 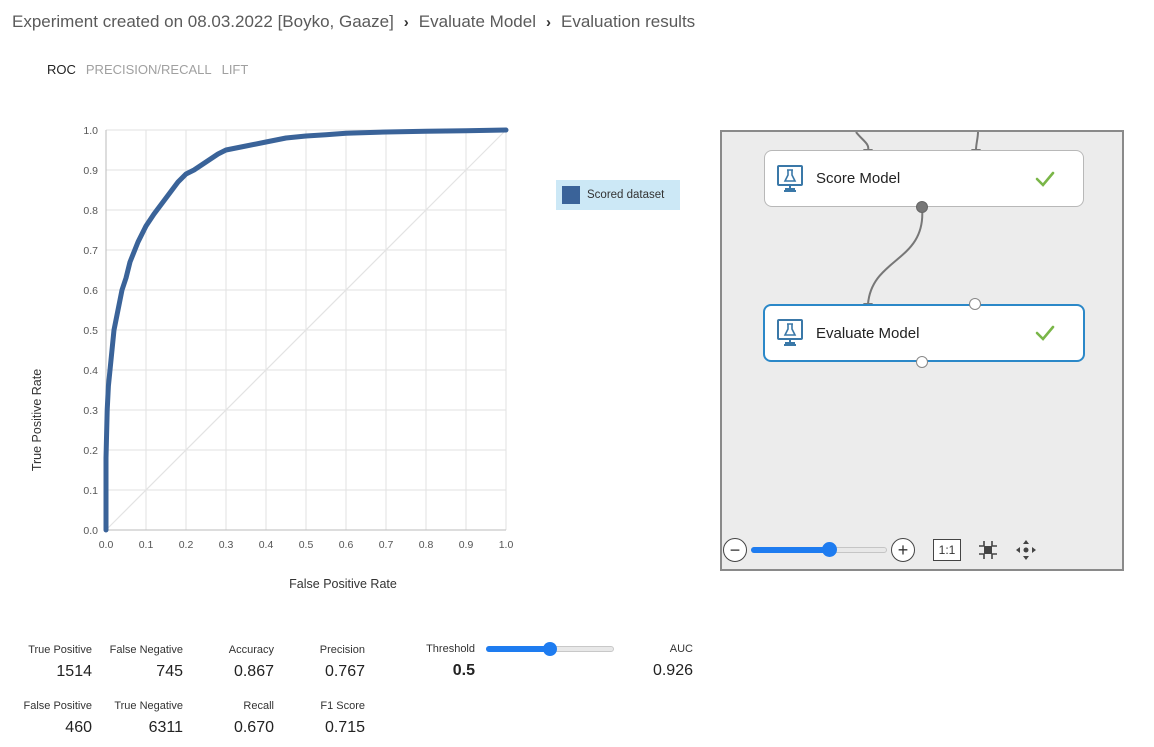 What do you see at coordinates (90, 171) in the screenshot?
I see `y-tick-label: 0.9` at bounding box center [90, 171].